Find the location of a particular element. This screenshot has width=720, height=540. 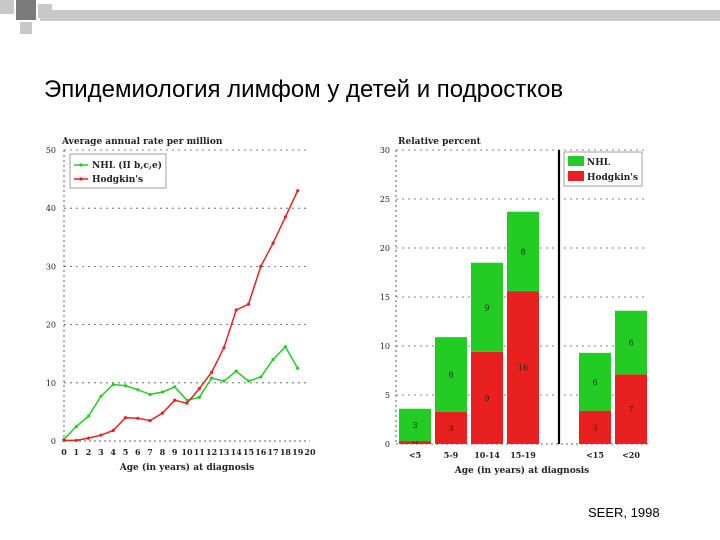

x-tick-label: 8 is located at coordinates (163, 452).